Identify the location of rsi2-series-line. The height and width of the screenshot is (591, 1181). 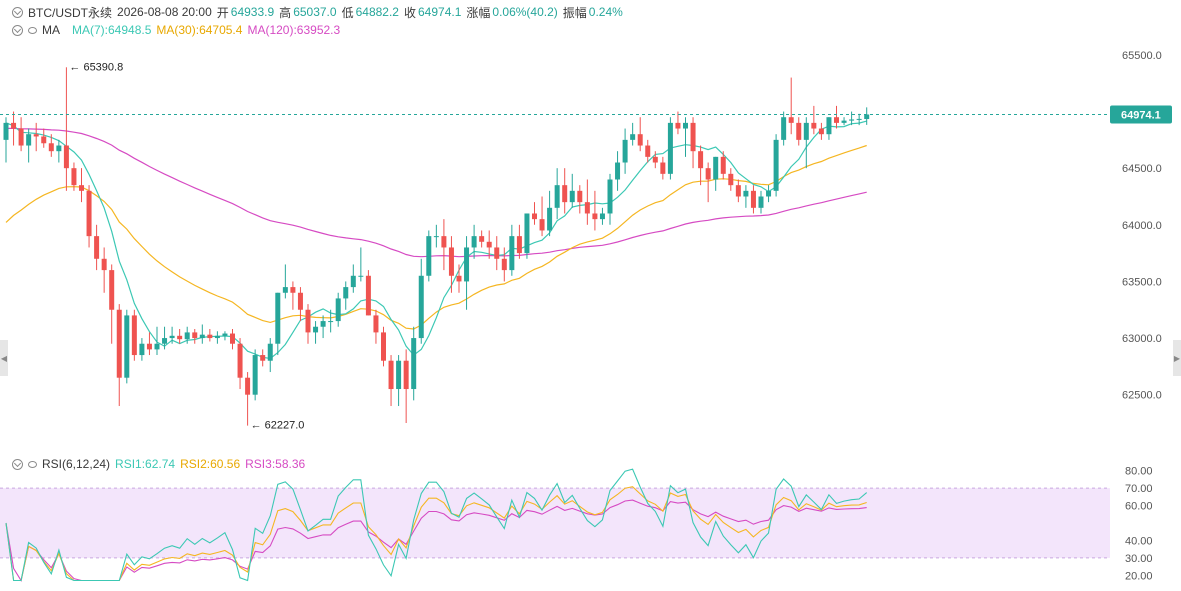
(436, 534).